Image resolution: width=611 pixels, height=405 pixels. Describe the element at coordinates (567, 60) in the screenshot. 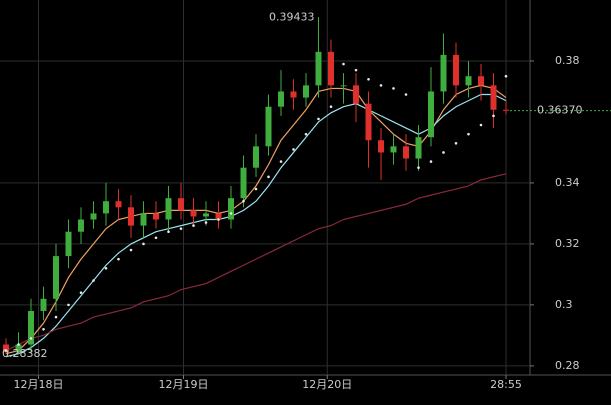

I see `y-tick-label: 0.38` at that location.